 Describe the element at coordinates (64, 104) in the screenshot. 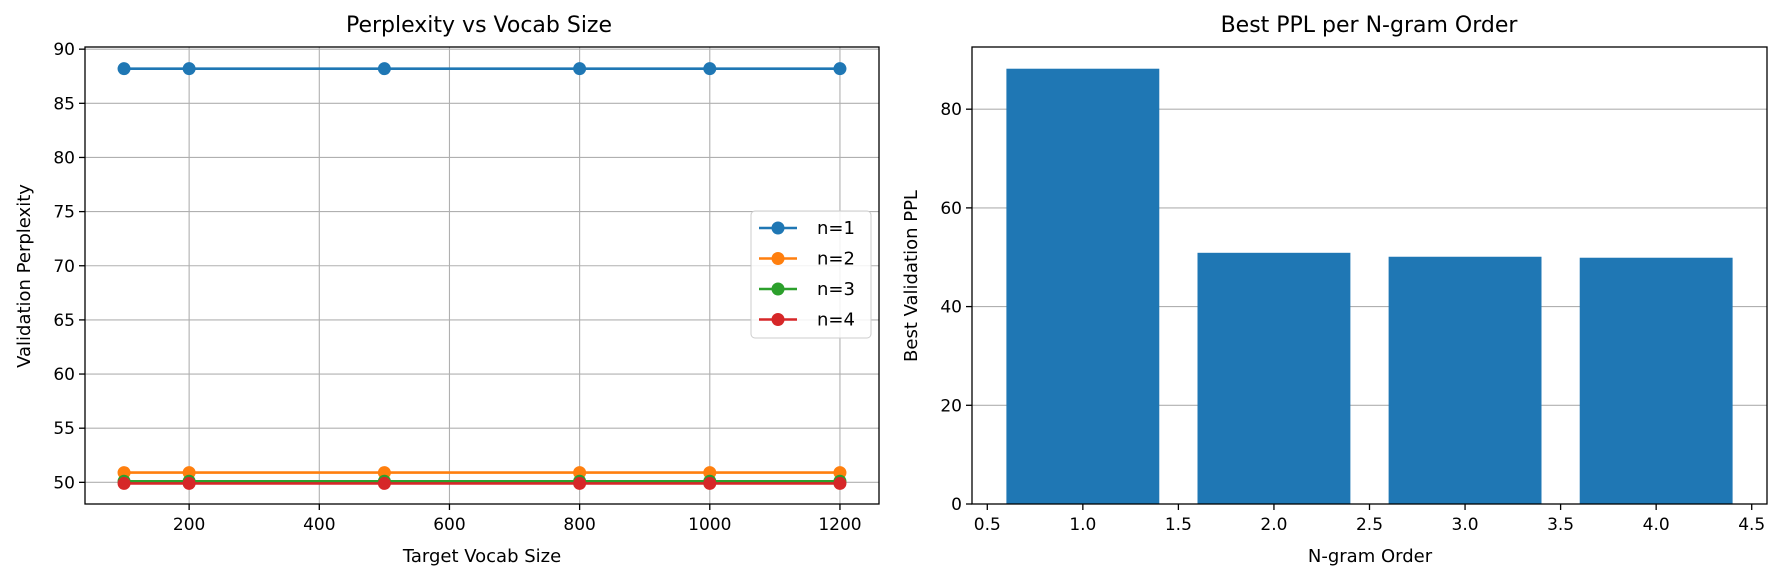

I see `y-tick-label: 85` at that location.